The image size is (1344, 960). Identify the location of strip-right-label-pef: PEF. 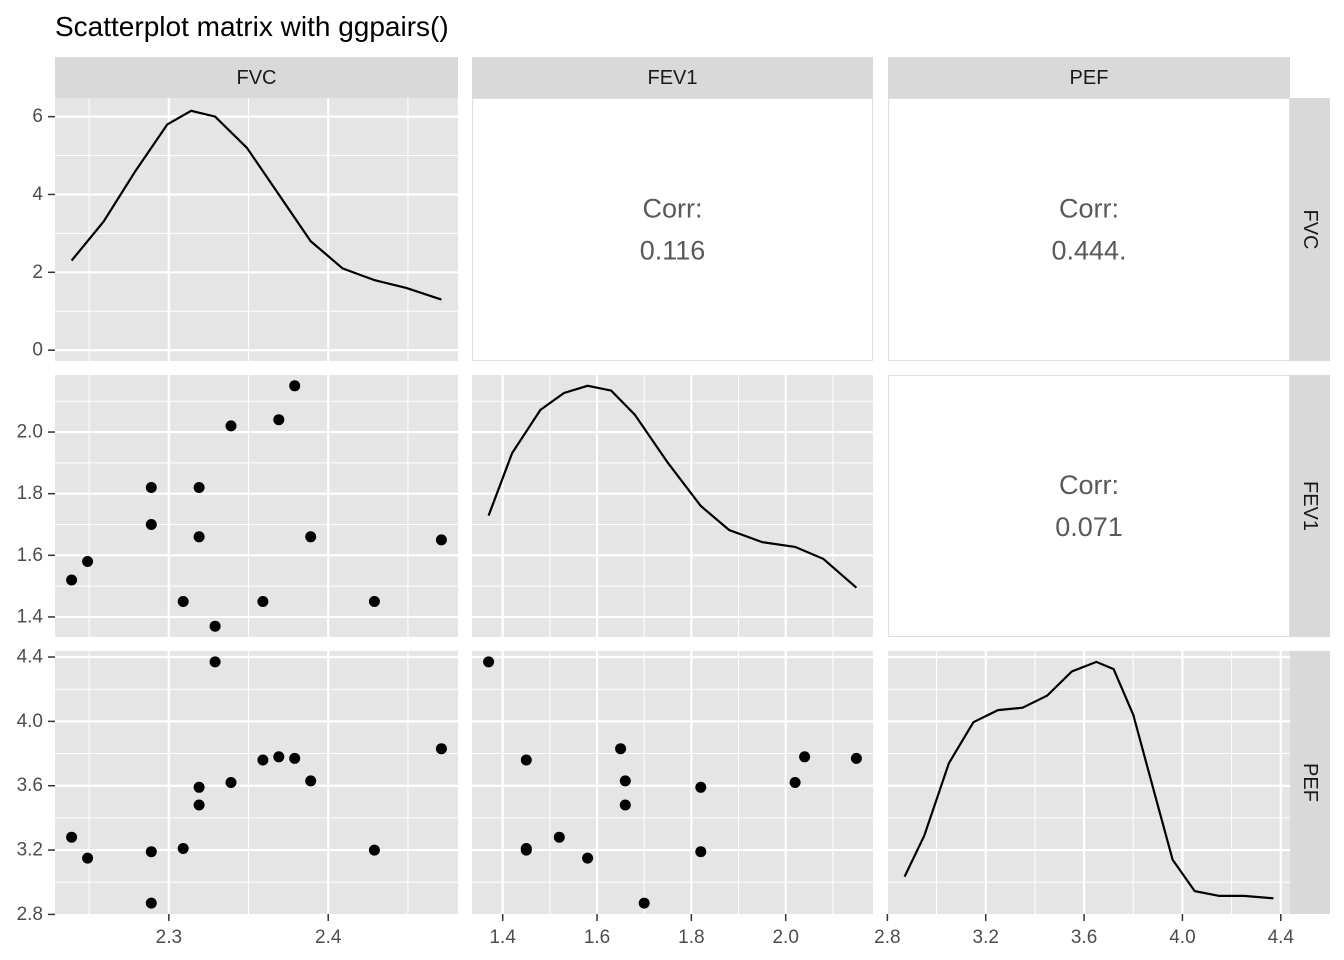
(1310, 782).